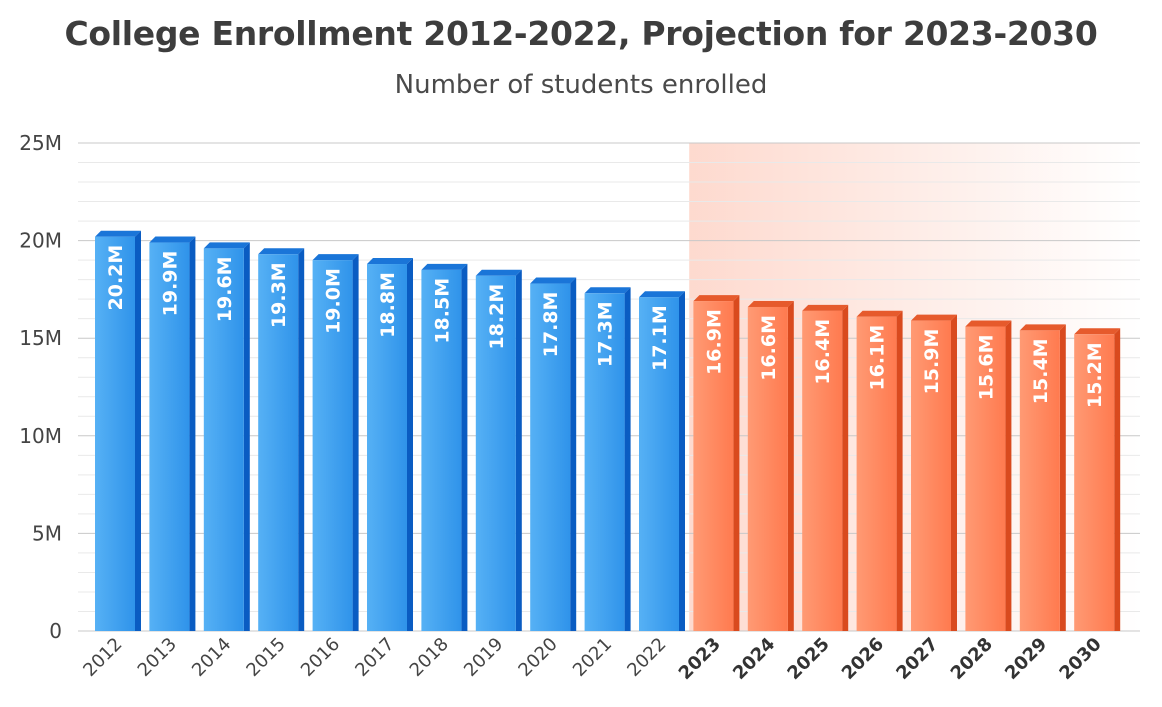  What do you see at coordinates (374, 657) in the screenshot?
I see `x-tick-label: 2017` at bounding box center [374, 657].